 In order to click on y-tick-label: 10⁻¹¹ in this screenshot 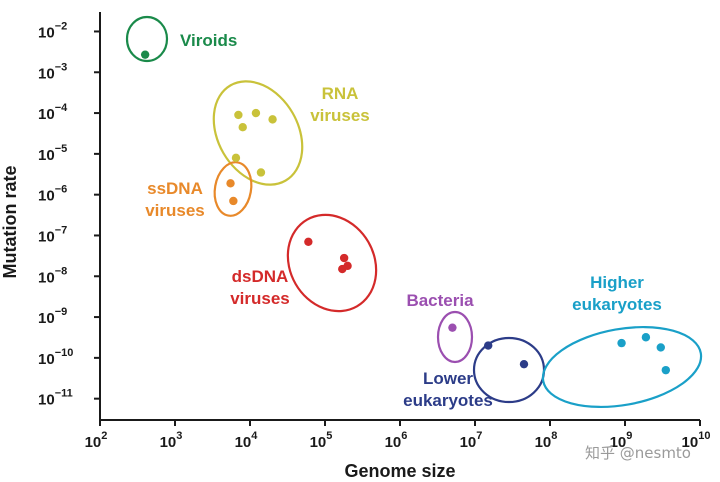, I will do `click(55, 398)`.